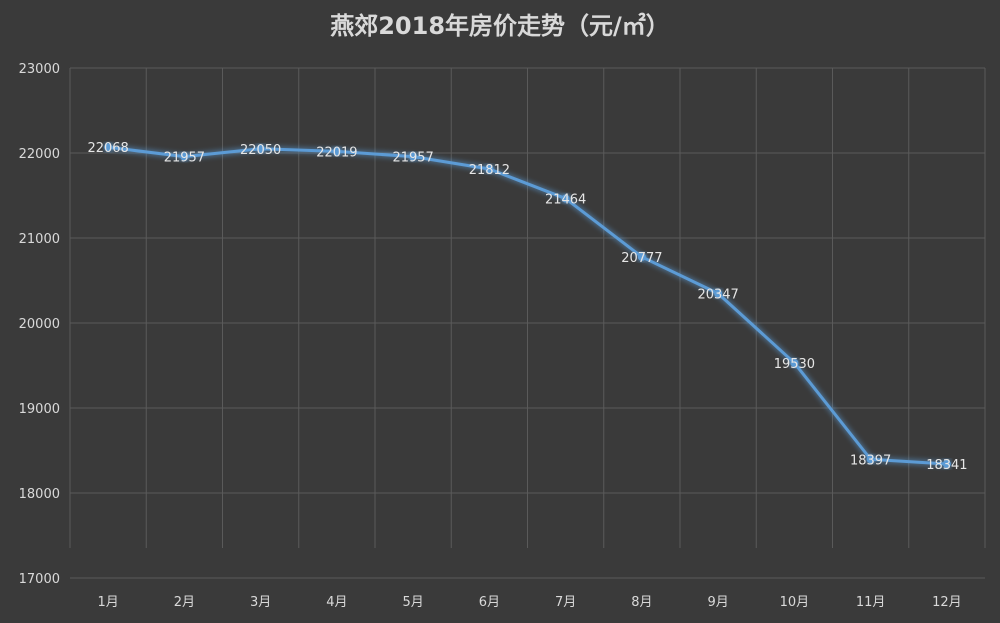 The image size is (1000, 623). I want to click on data-label: 22050, so click(260, 150).